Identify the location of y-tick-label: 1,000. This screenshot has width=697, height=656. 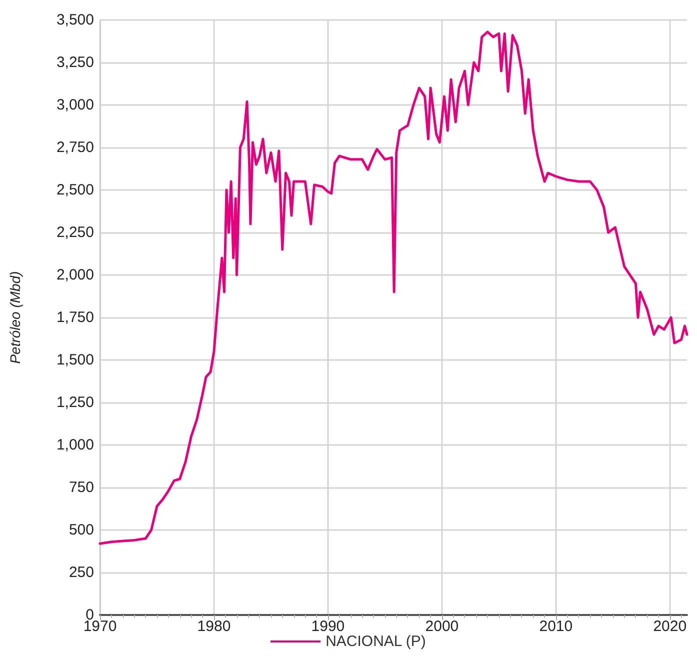
(75, 445).